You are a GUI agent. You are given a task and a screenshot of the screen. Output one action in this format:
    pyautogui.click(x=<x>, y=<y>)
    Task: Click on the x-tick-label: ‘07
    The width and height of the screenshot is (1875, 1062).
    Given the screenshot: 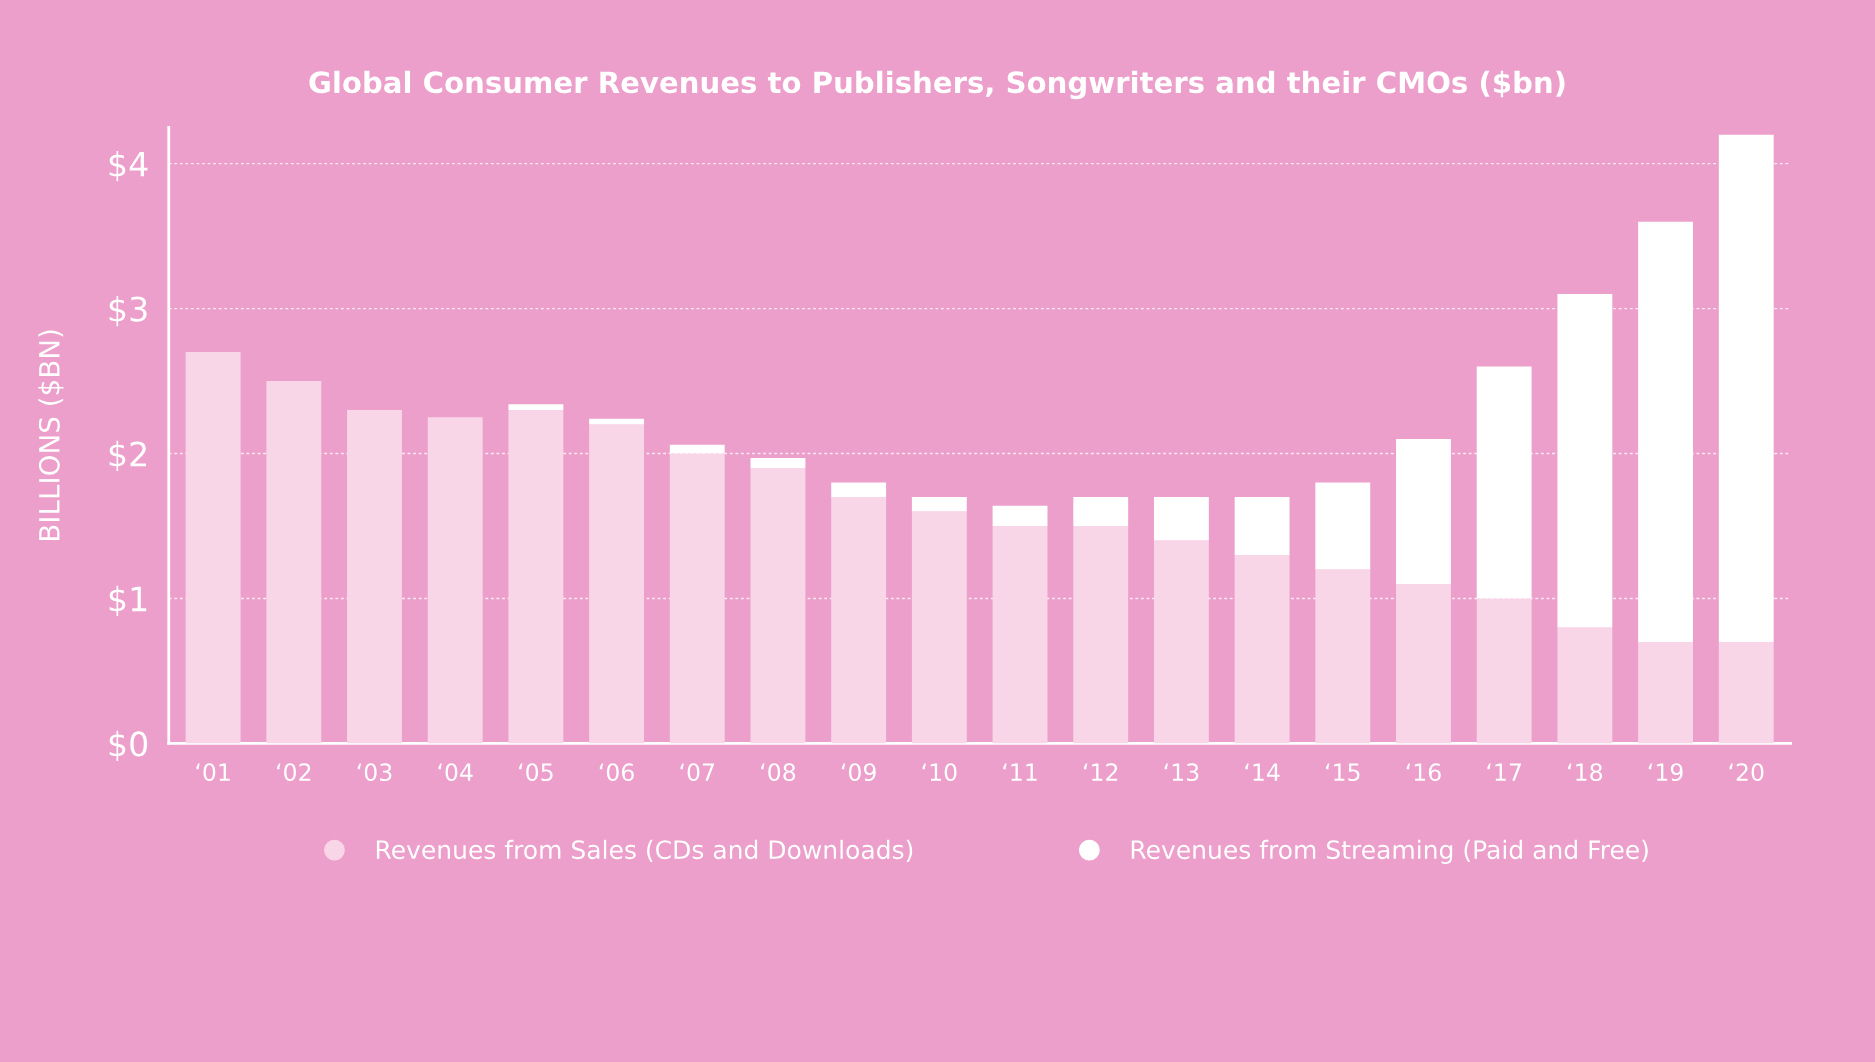 What is the action you would take?
    pyautogui.click(x=697, y=772)
    